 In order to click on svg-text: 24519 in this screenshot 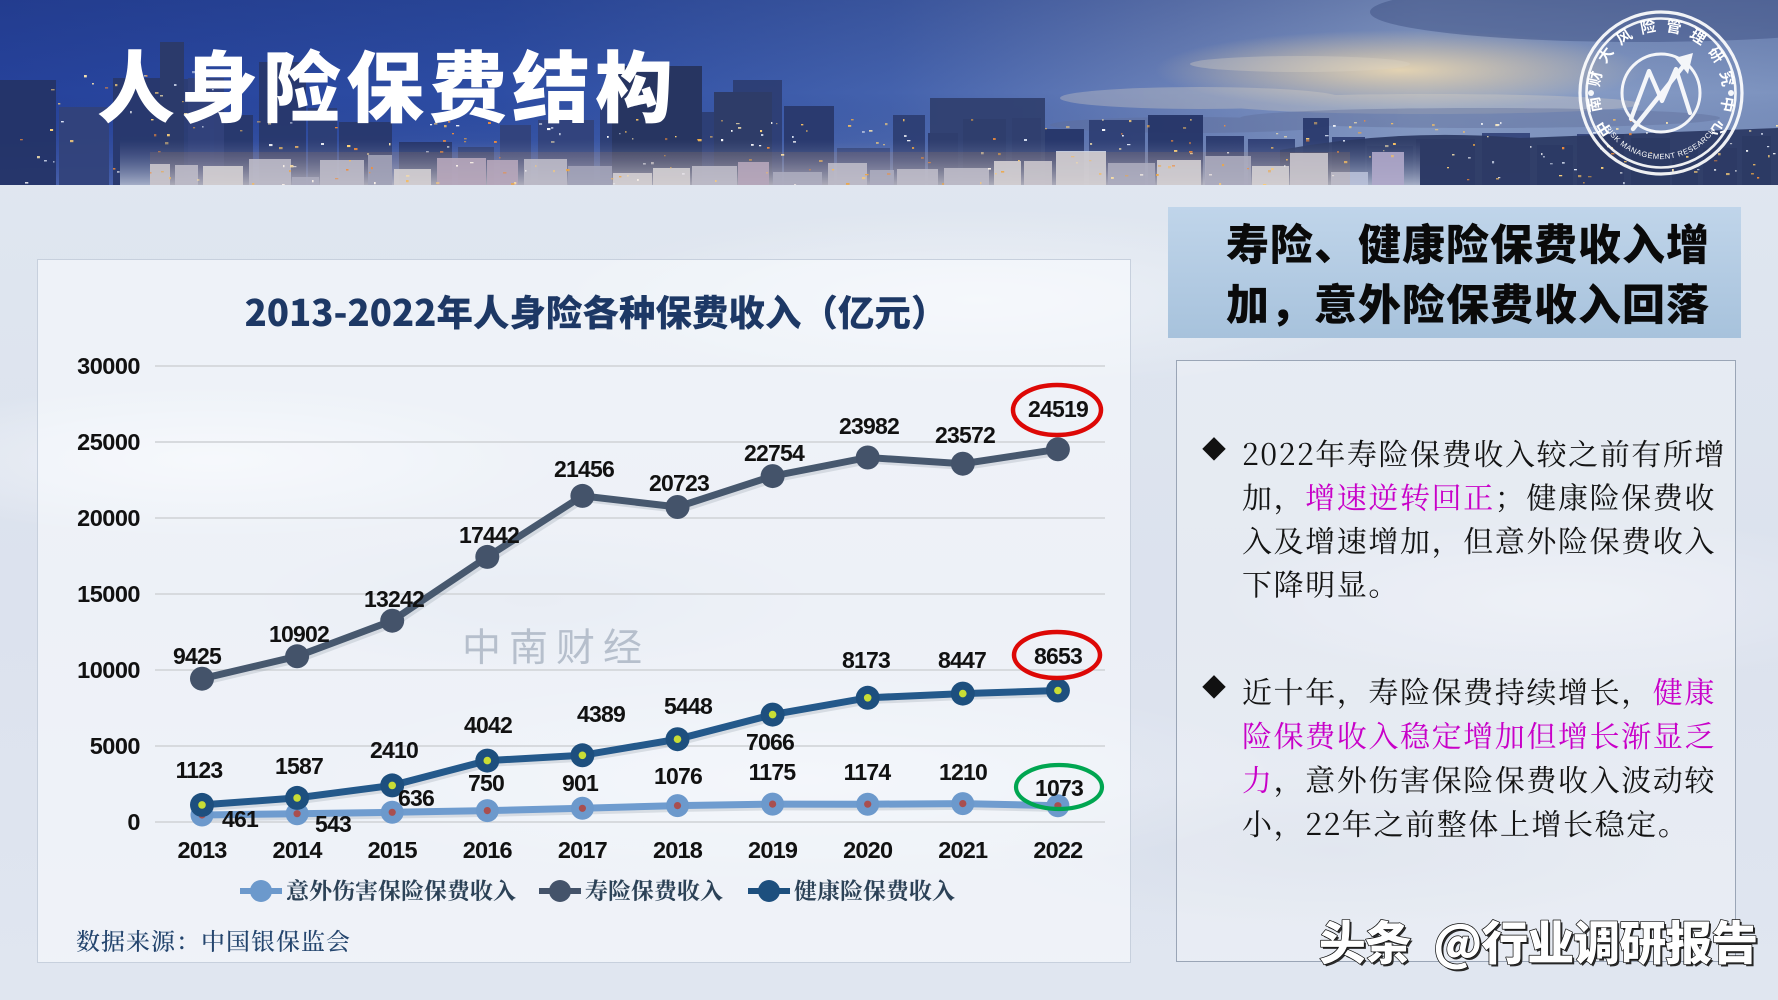, I will do `click(1058, 409)`.